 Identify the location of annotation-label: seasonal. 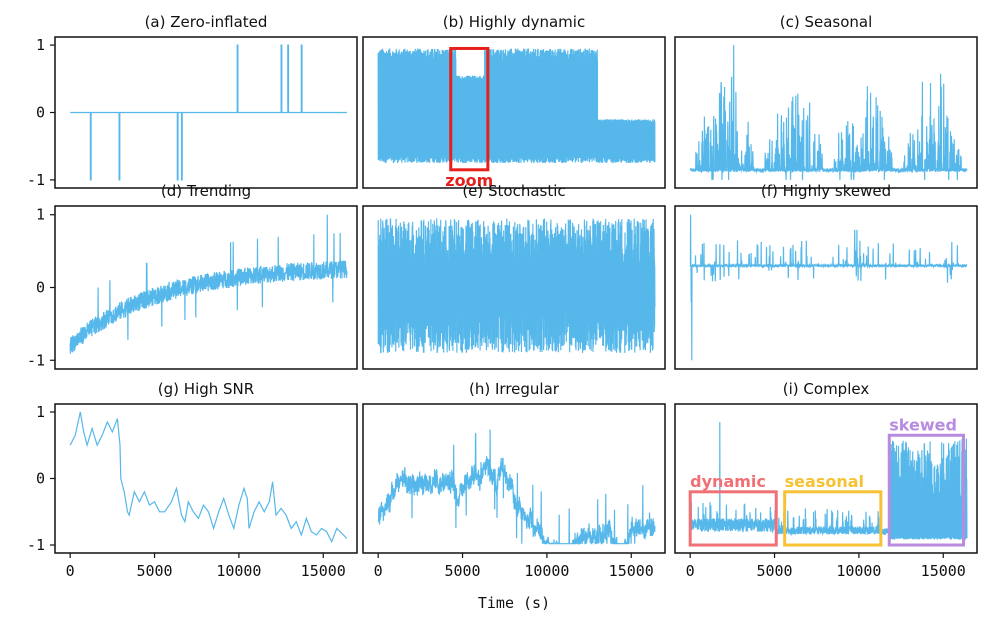
(824, 481).